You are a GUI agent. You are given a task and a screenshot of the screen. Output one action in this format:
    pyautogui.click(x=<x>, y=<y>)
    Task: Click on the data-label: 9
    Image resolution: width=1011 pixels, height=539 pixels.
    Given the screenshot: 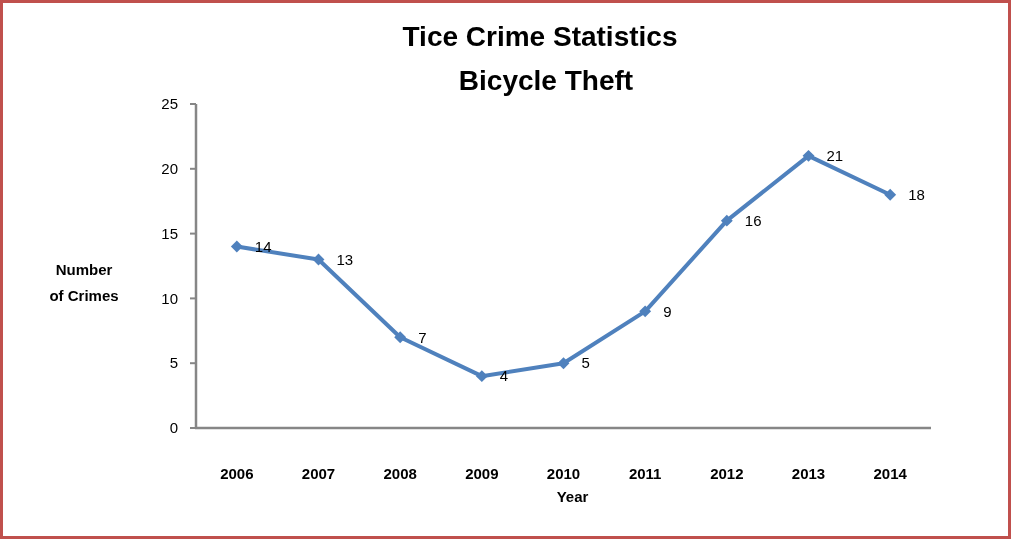 What is the action you would take?
    pyautogui.click(x=667, y=311)
    